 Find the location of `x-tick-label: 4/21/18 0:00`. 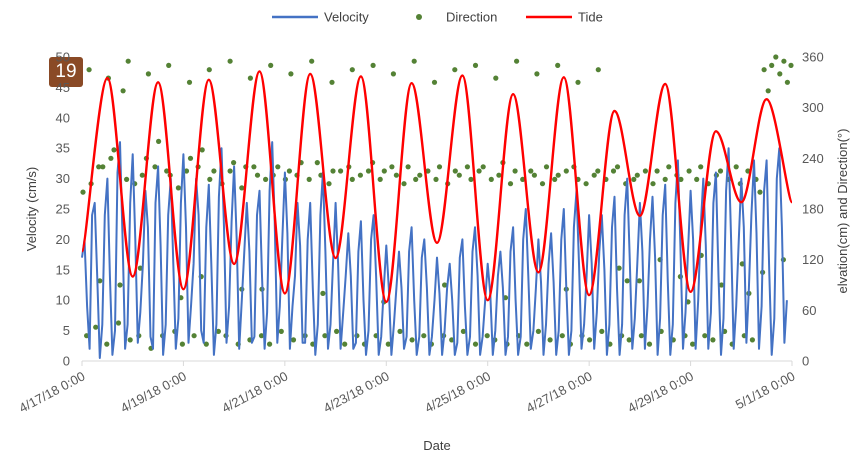

x-tick-label: 4/21/18 0:00 is located at coordinates (254, 391).